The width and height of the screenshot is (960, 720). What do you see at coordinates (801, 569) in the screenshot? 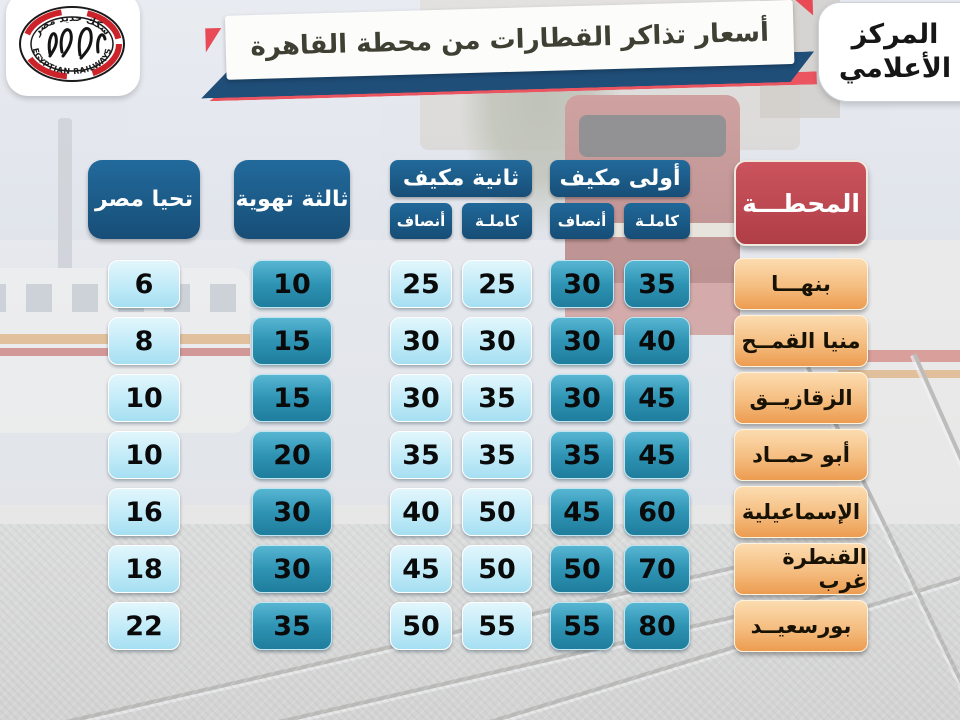
I see `station-cell: القنطرة غرب` at bounding box center [801, 569].